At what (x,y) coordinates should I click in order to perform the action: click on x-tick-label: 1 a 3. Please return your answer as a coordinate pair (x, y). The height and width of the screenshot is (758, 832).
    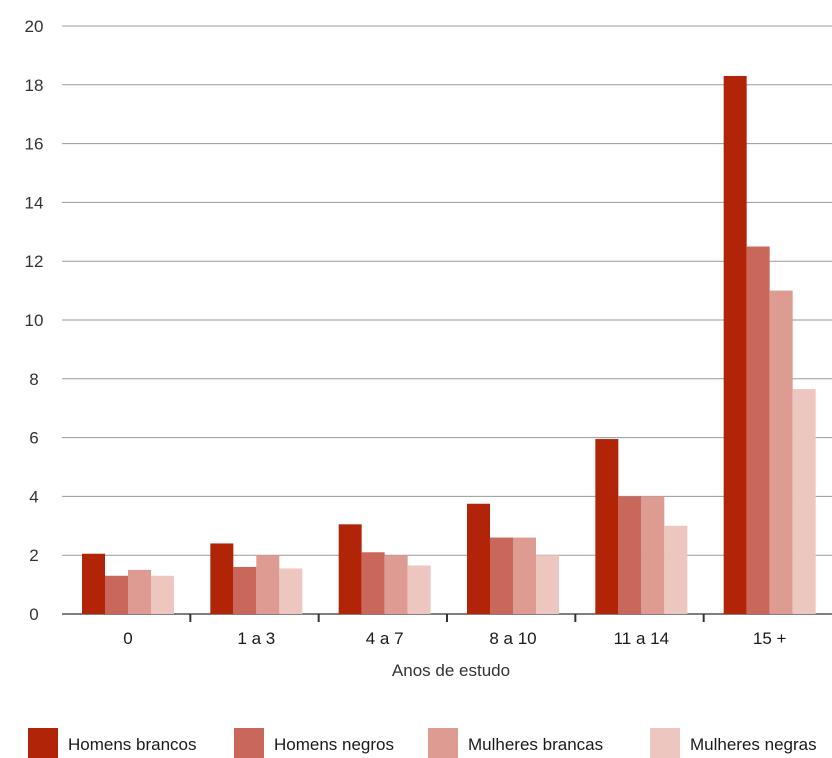
    Looking at the image, I should click on (256, 638).